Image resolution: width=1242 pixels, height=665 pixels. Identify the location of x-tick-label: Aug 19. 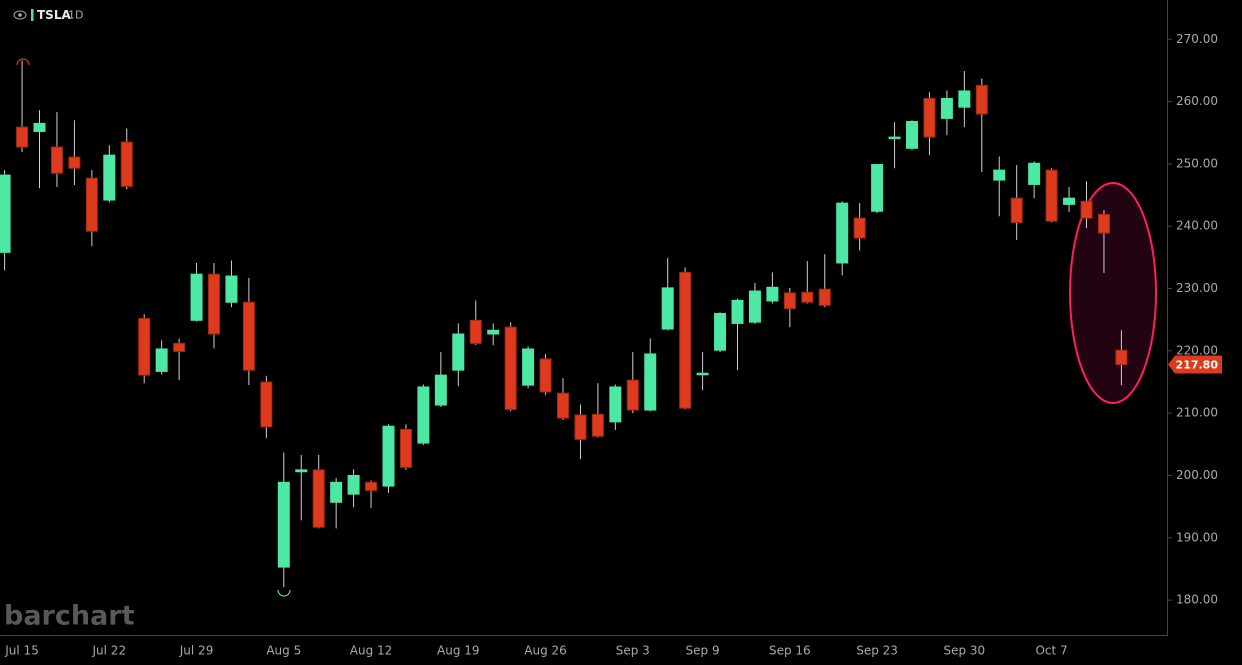
(458, 651).